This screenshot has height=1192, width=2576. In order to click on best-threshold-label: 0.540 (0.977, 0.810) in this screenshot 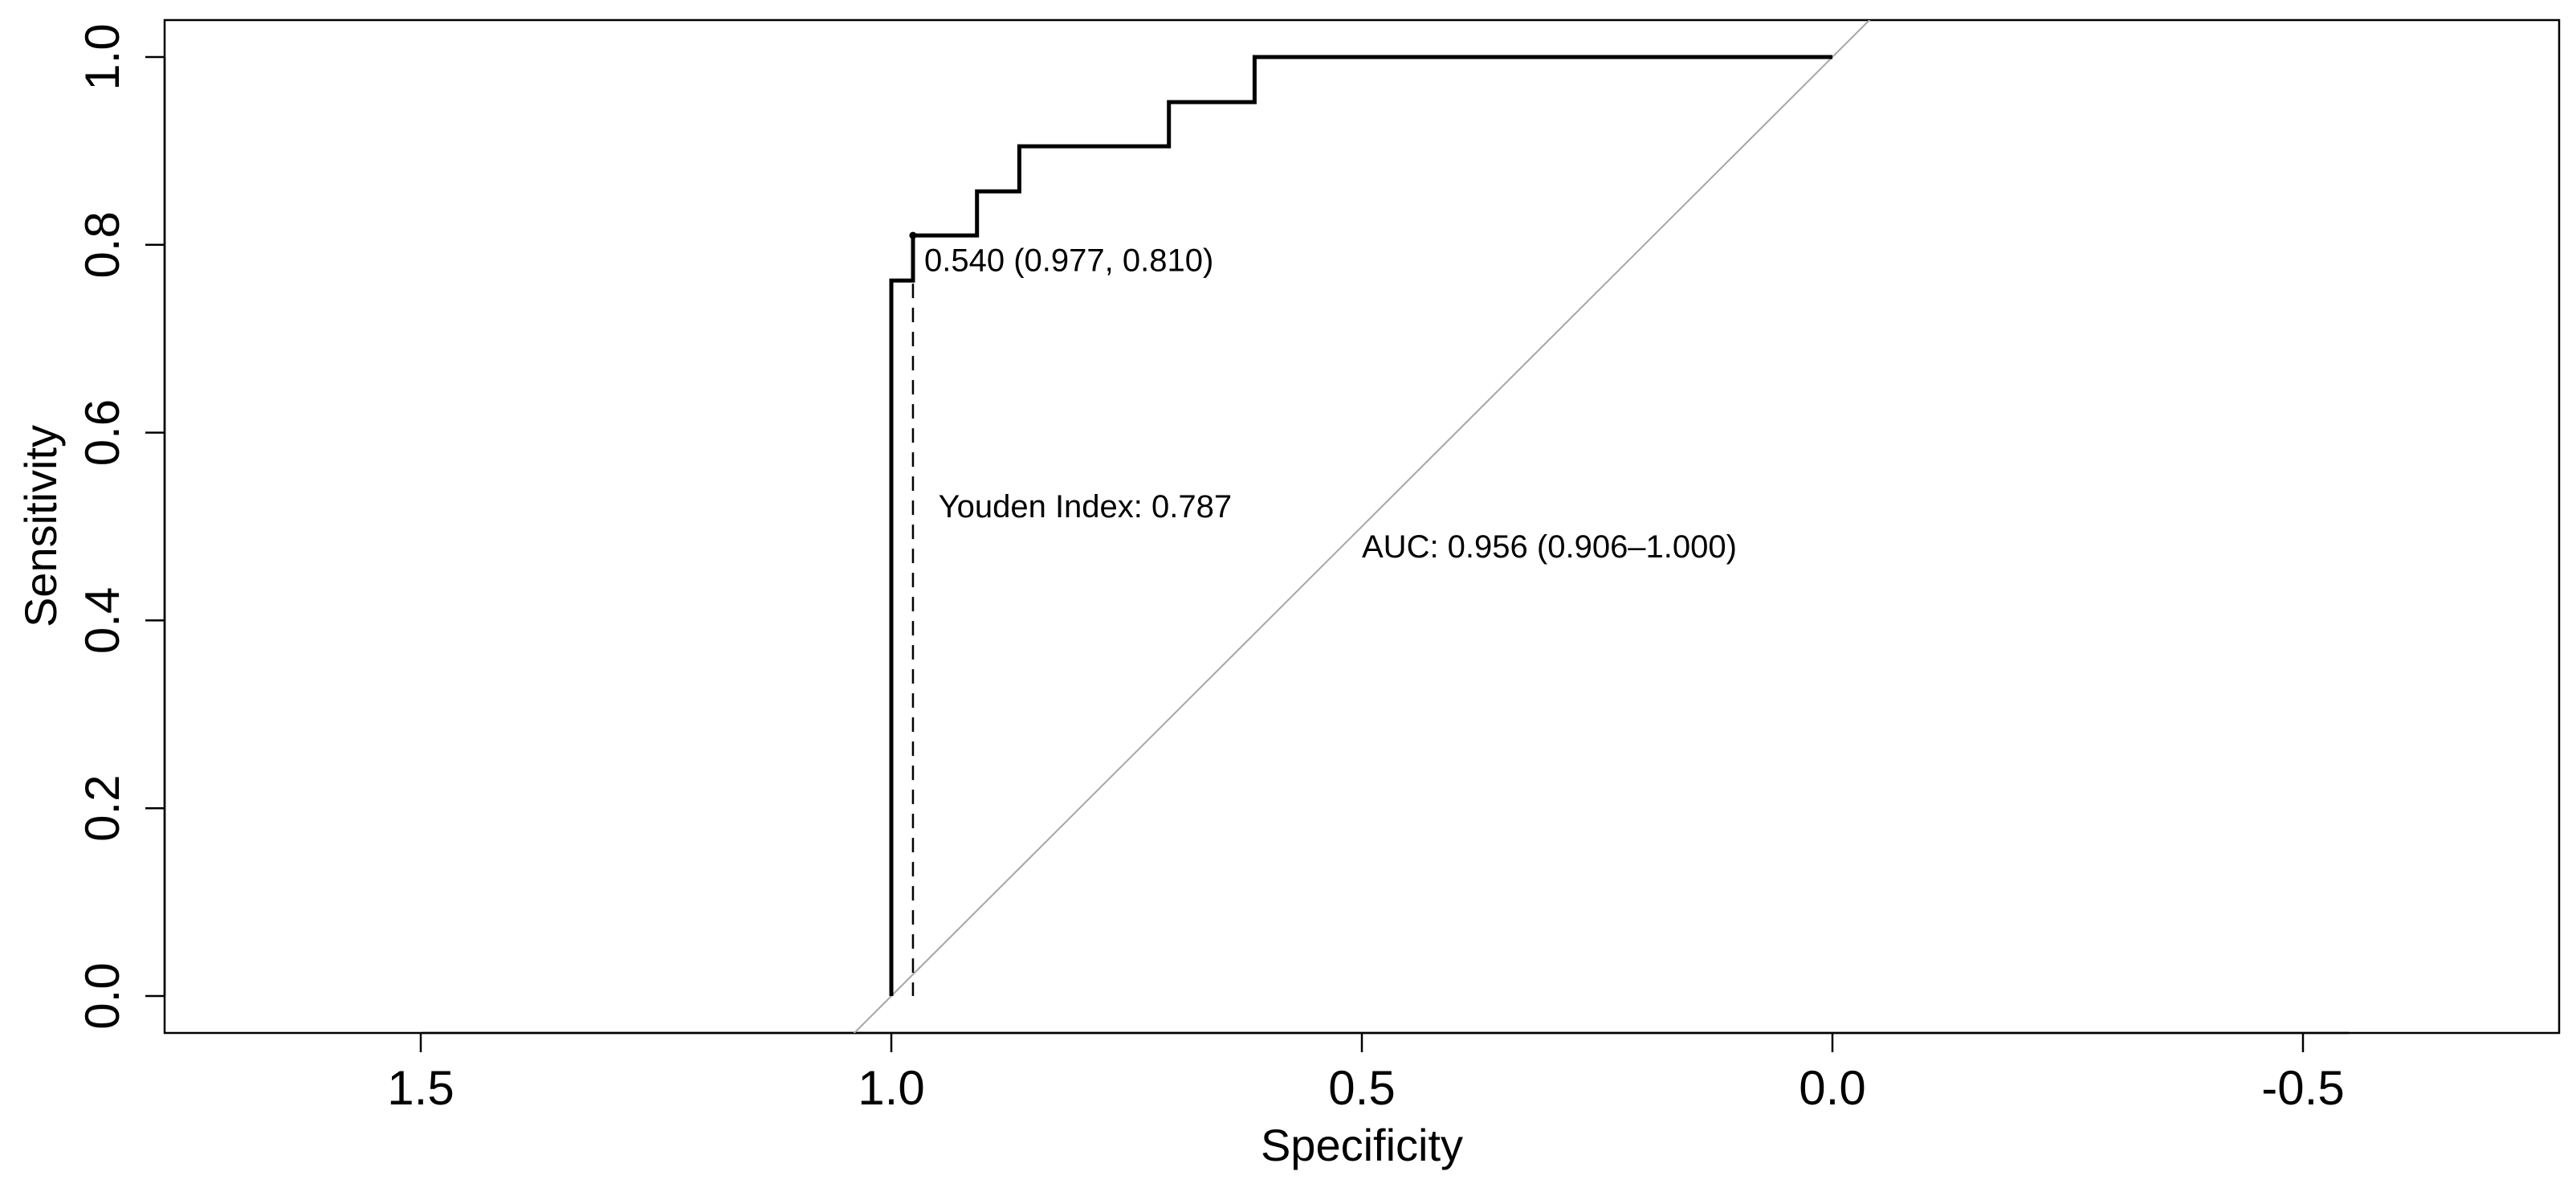, I will do `click(1068, 261)`.